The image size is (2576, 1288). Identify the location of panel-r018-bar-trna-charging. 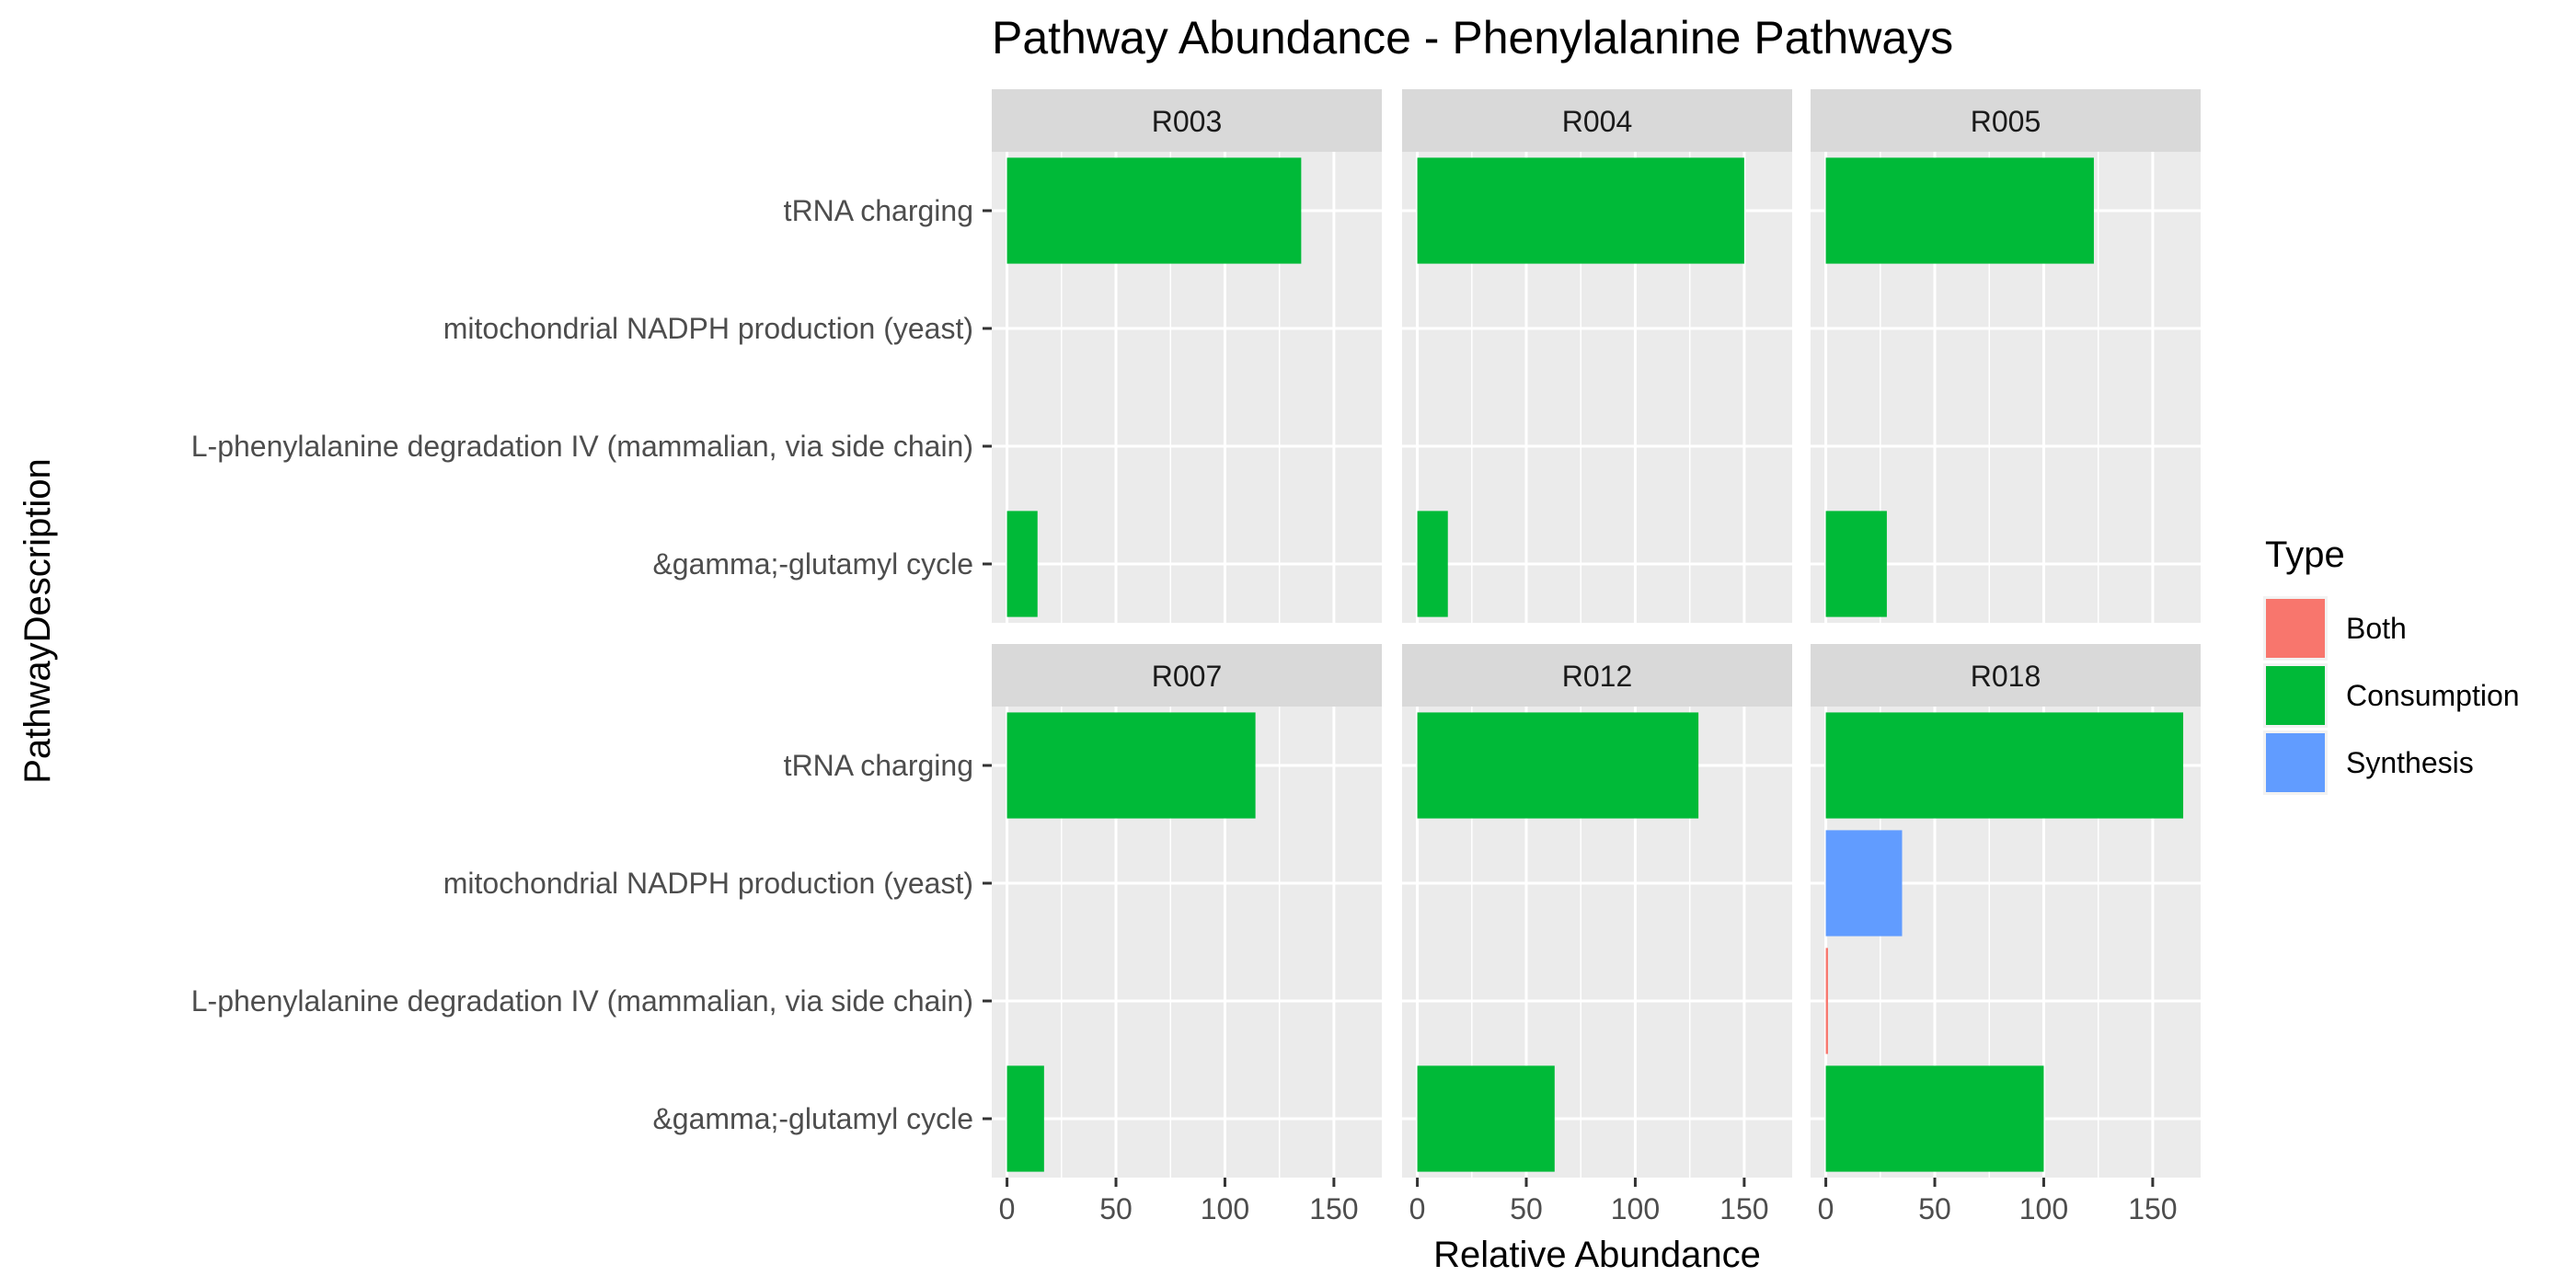
(2005, 765).